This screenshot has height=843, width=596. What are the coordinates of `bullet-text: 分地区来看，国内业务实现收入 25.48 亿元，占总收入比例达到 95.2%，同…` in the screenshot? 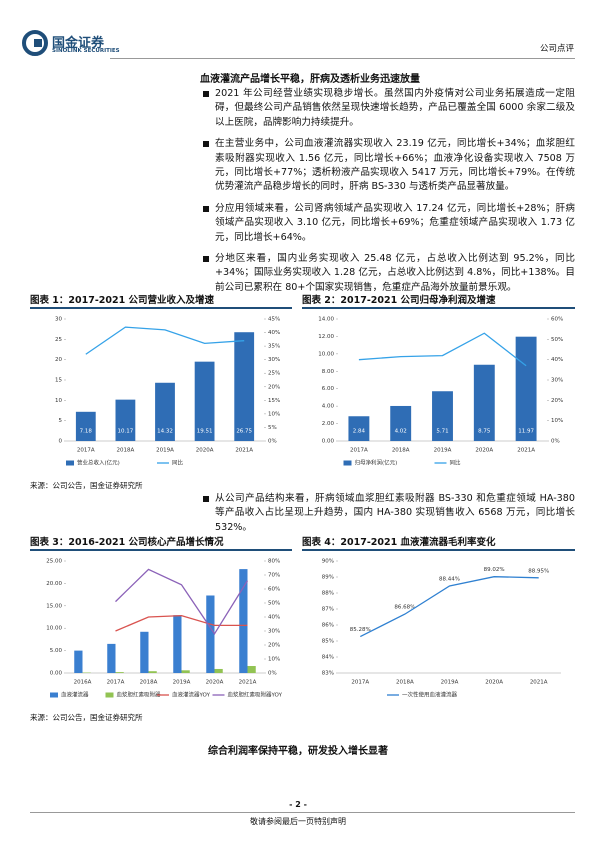 It's located at (387, 273).